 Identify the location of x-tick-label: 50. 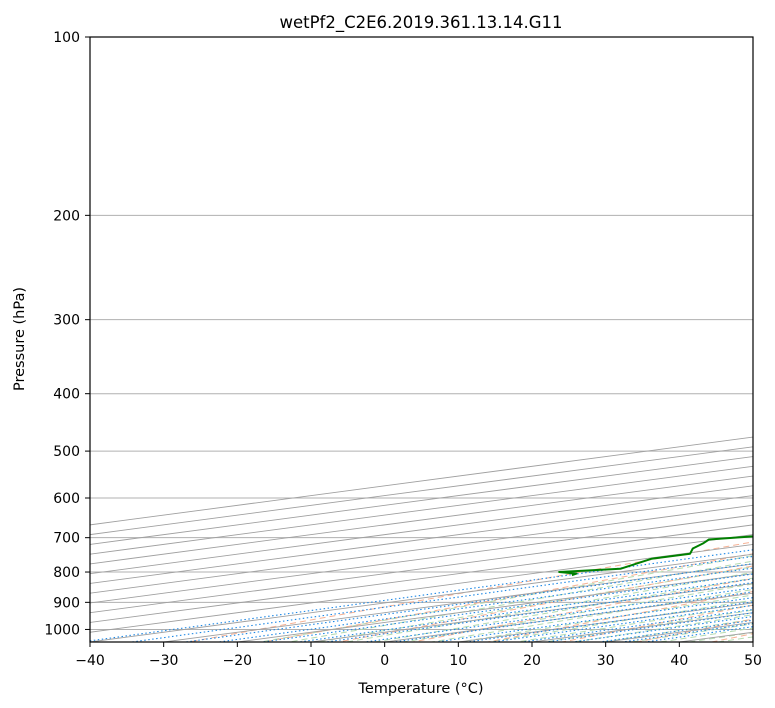
(753, 661).